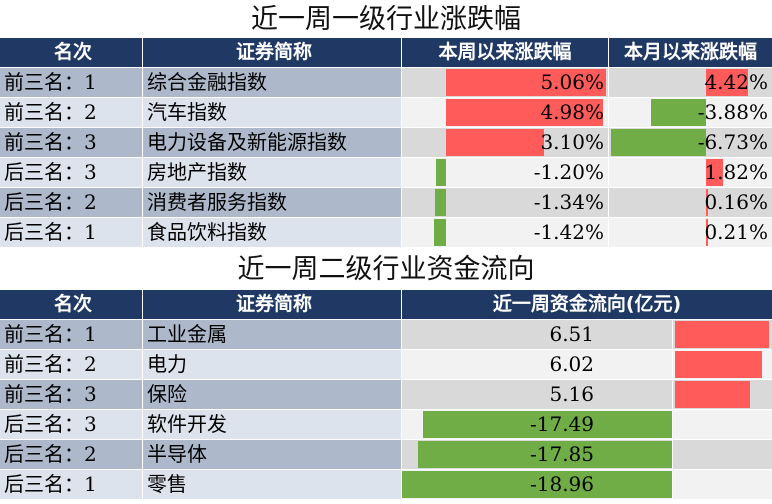 This screenshot has width=772, height=504. Describe the element at coordinates (537, 364) in the screenshot. I see `fund-flow-cell: 6.02` at that location.